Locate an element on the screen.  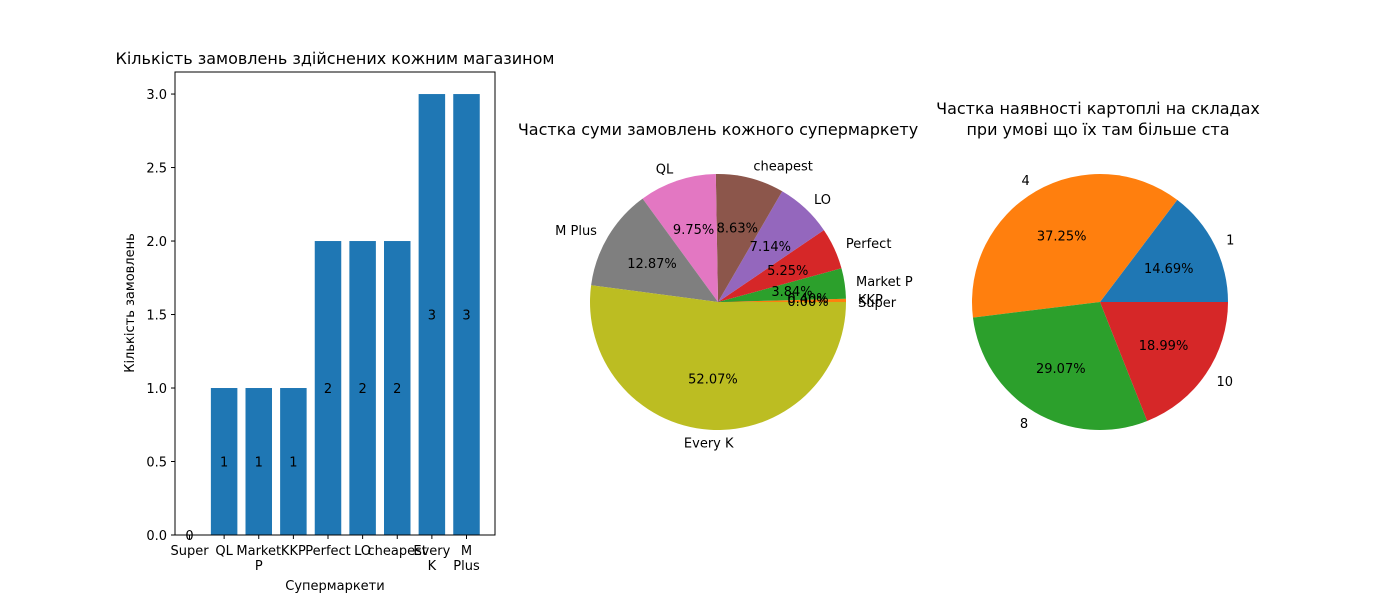
x-tick-label: LO is located at coordinates (362, 551).